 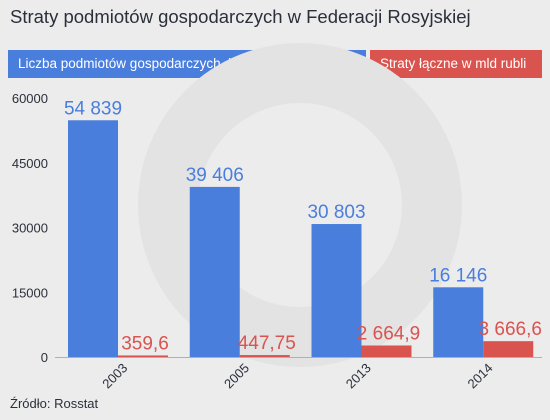 What do you see at coordinates (54, 403) in the screenshot?
I see `source-note: Źródło: Rosstat` at bounding box center [54, 403].